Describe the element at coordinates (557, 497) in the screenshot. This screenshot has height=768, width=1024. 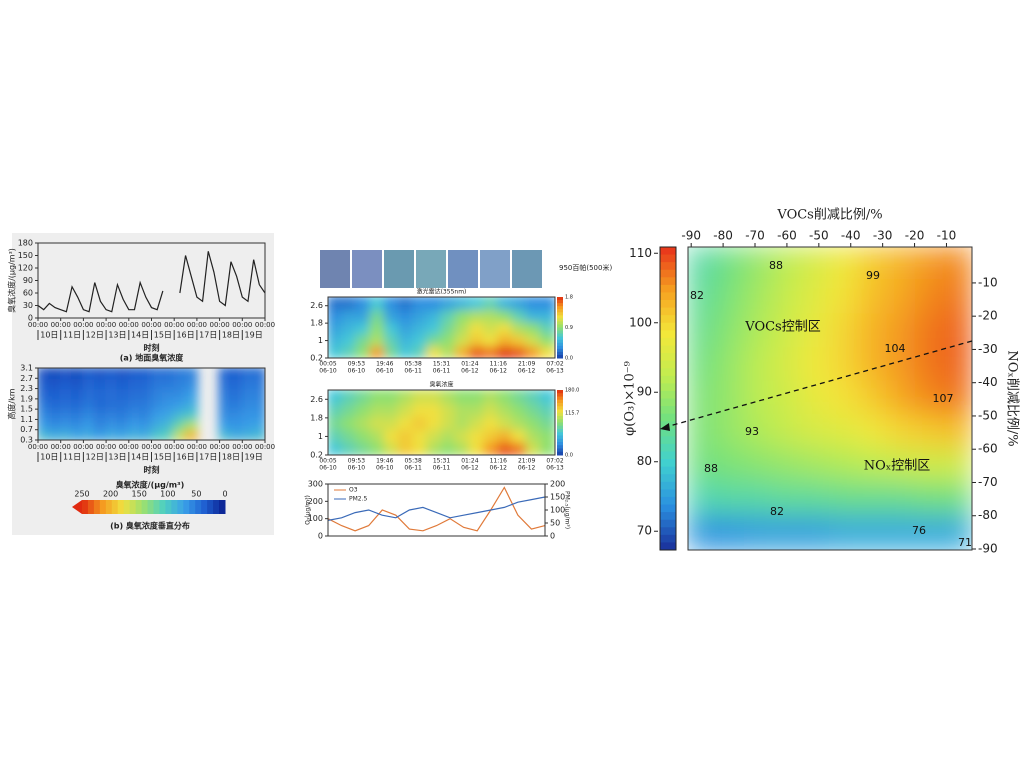
I see `y-tick-label: 150` at that location.